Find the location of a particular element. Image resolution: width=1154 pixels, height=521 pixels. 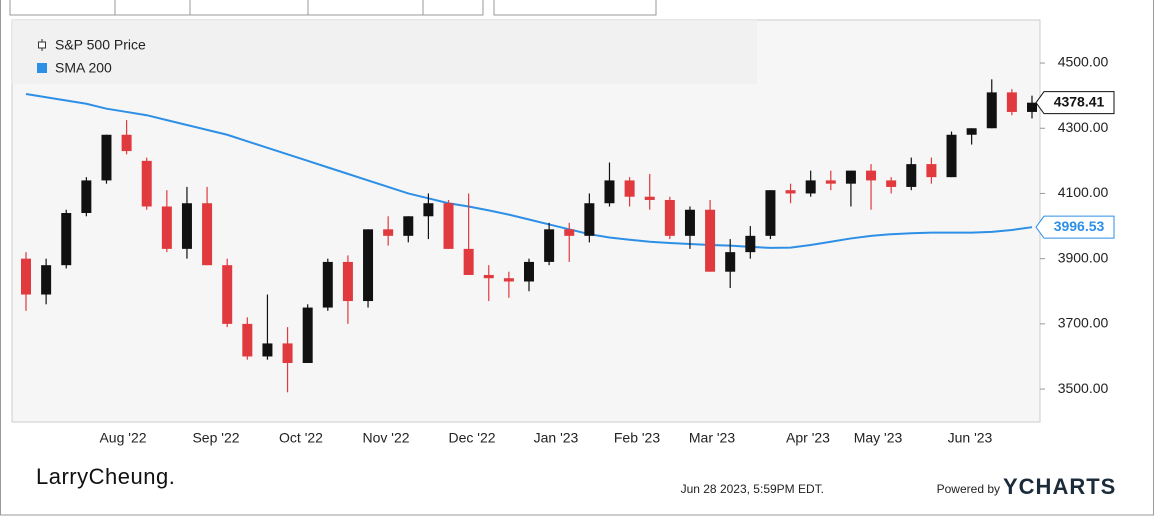

x-tick-label: Feb '23 is located at coordinates (637, 438).